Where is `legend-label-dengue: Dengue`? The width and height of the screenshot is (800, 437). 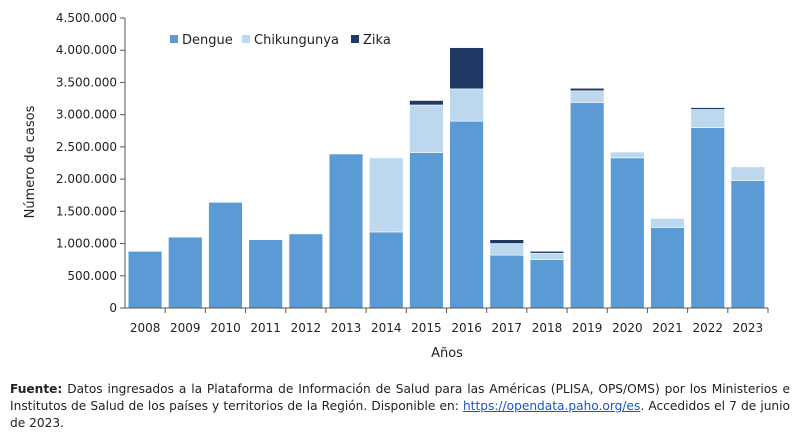 legend-label-dengue: Dengue is located at coordinates (207, 40).